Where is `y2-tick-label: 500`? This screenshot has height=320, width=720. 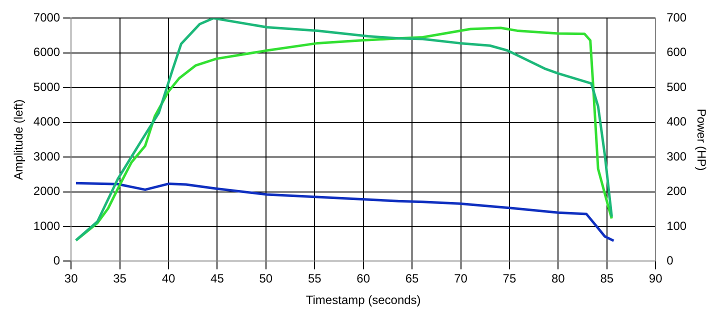 y2-tick-label: 500 is located at coordinates (676, 87).